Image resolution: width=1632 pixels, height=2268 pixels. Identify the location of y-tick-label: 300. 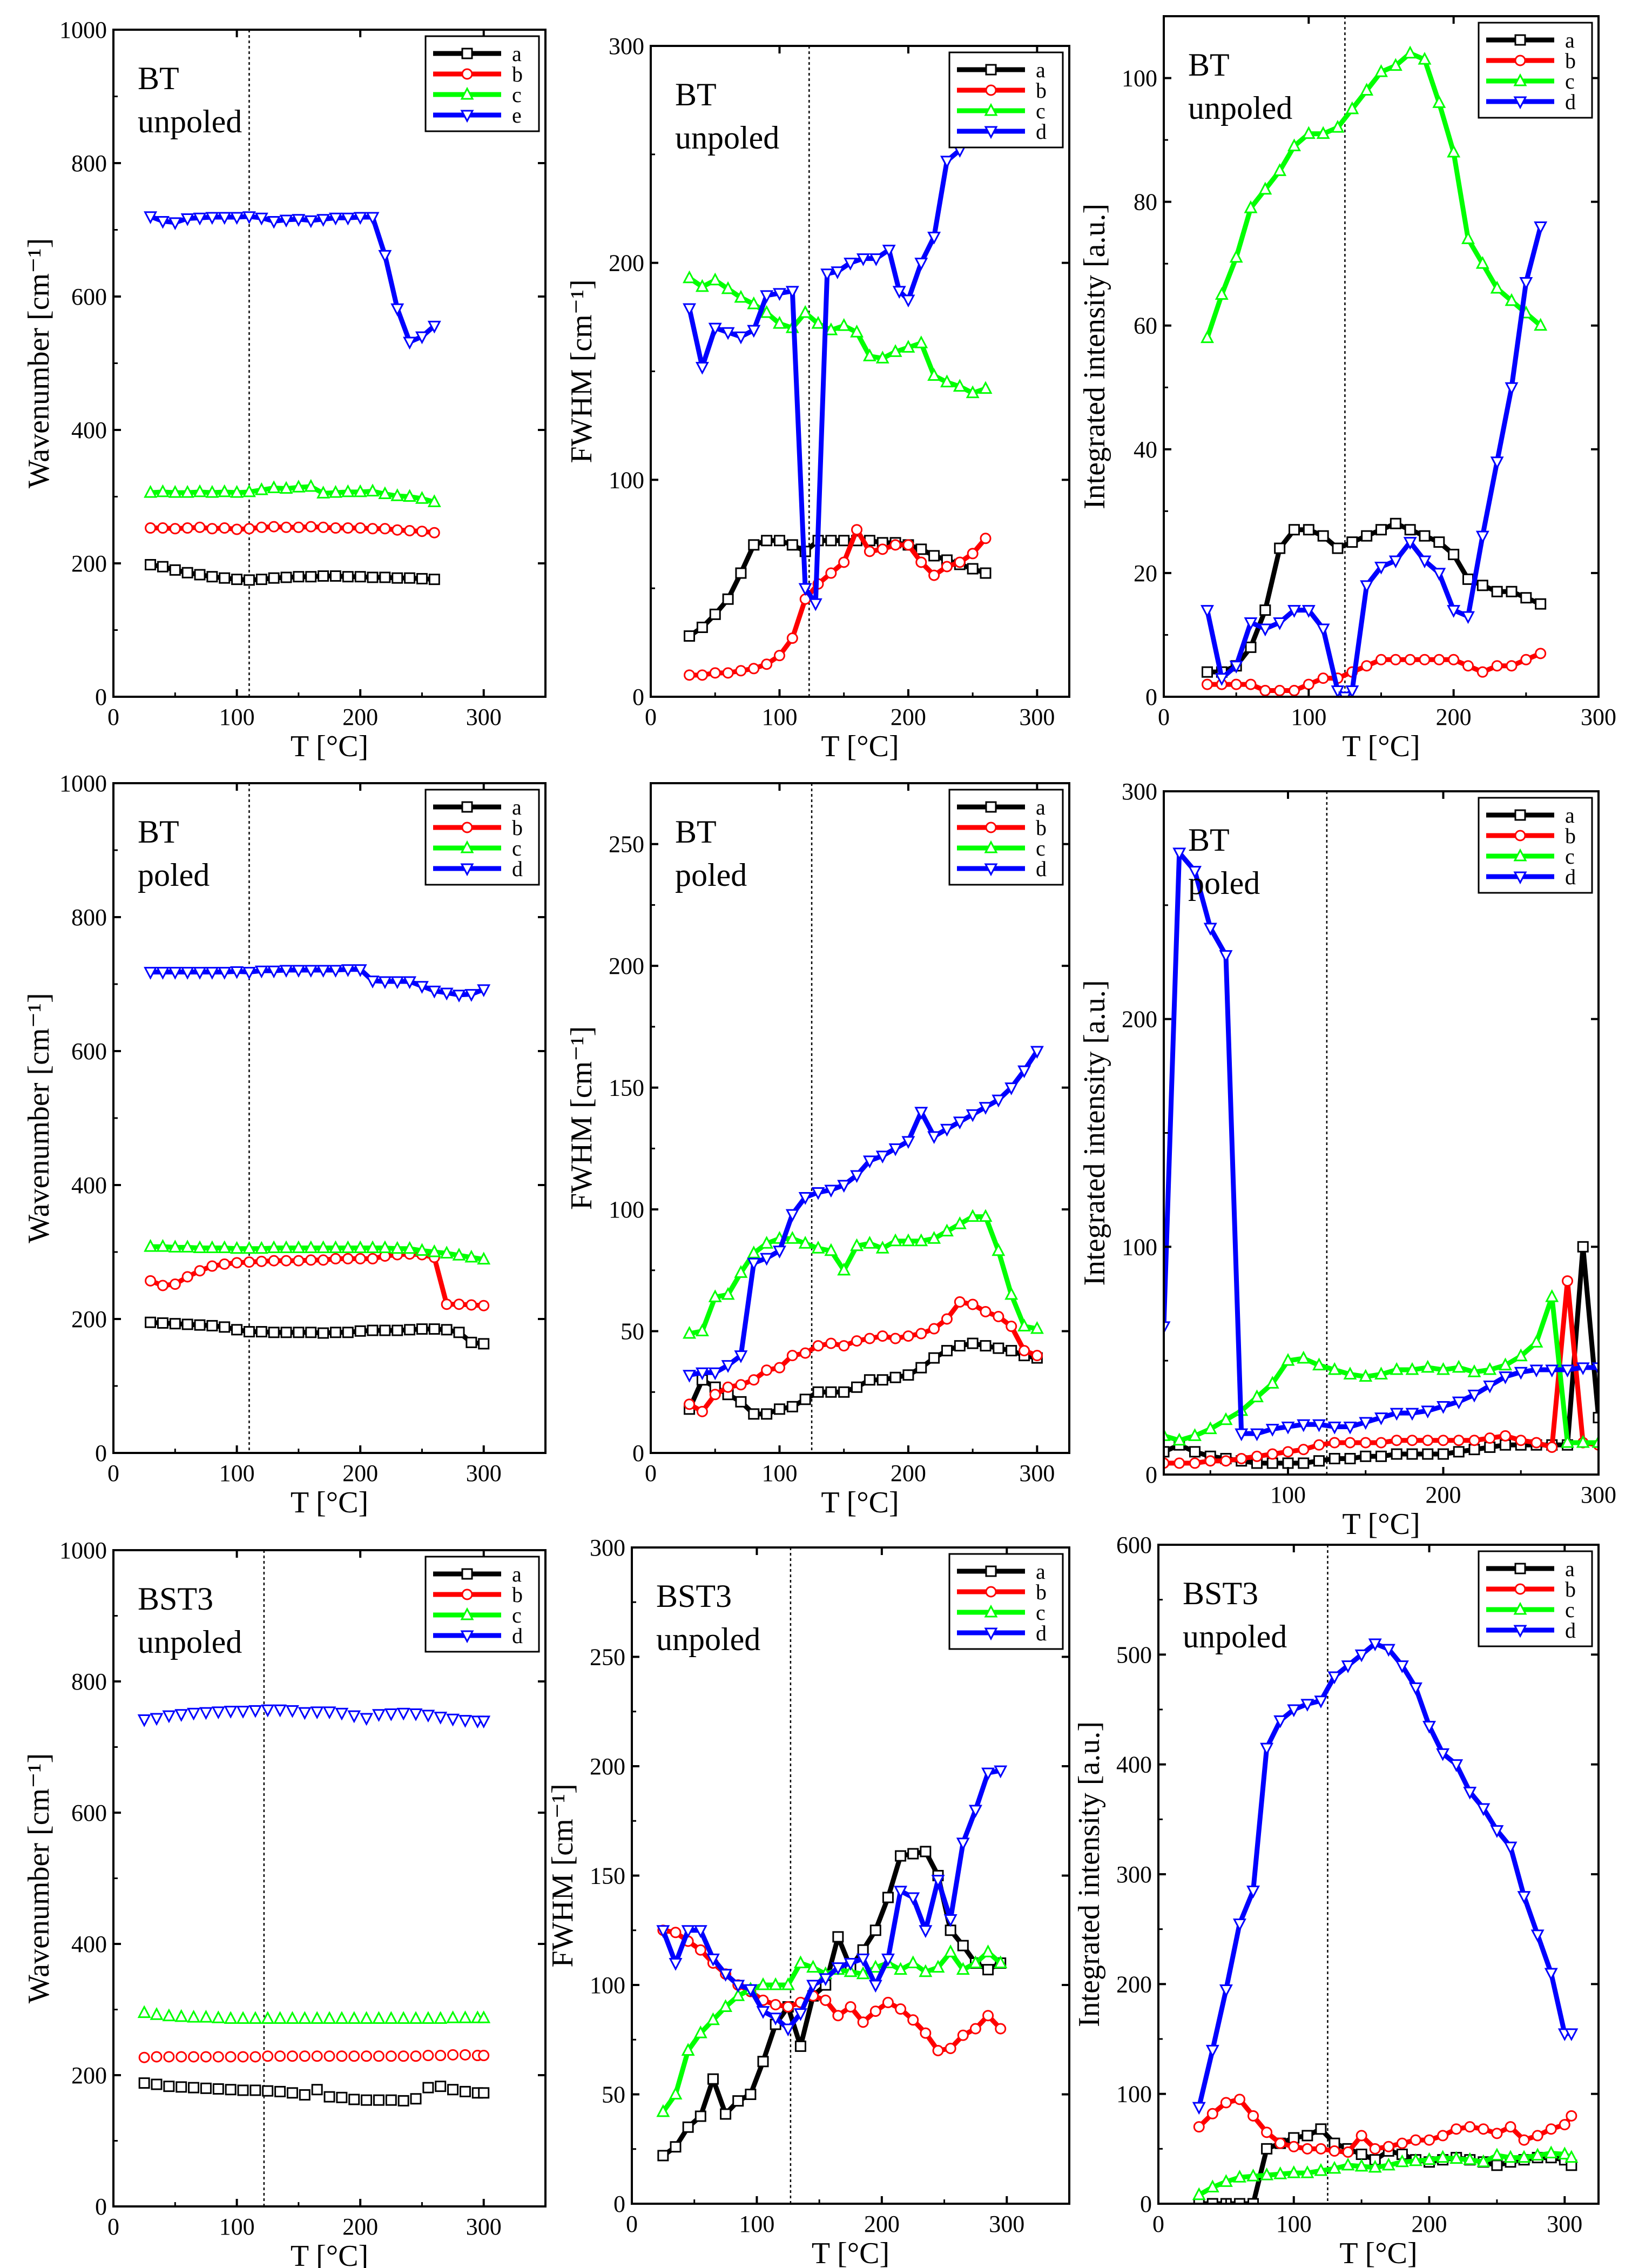
(627, 46).